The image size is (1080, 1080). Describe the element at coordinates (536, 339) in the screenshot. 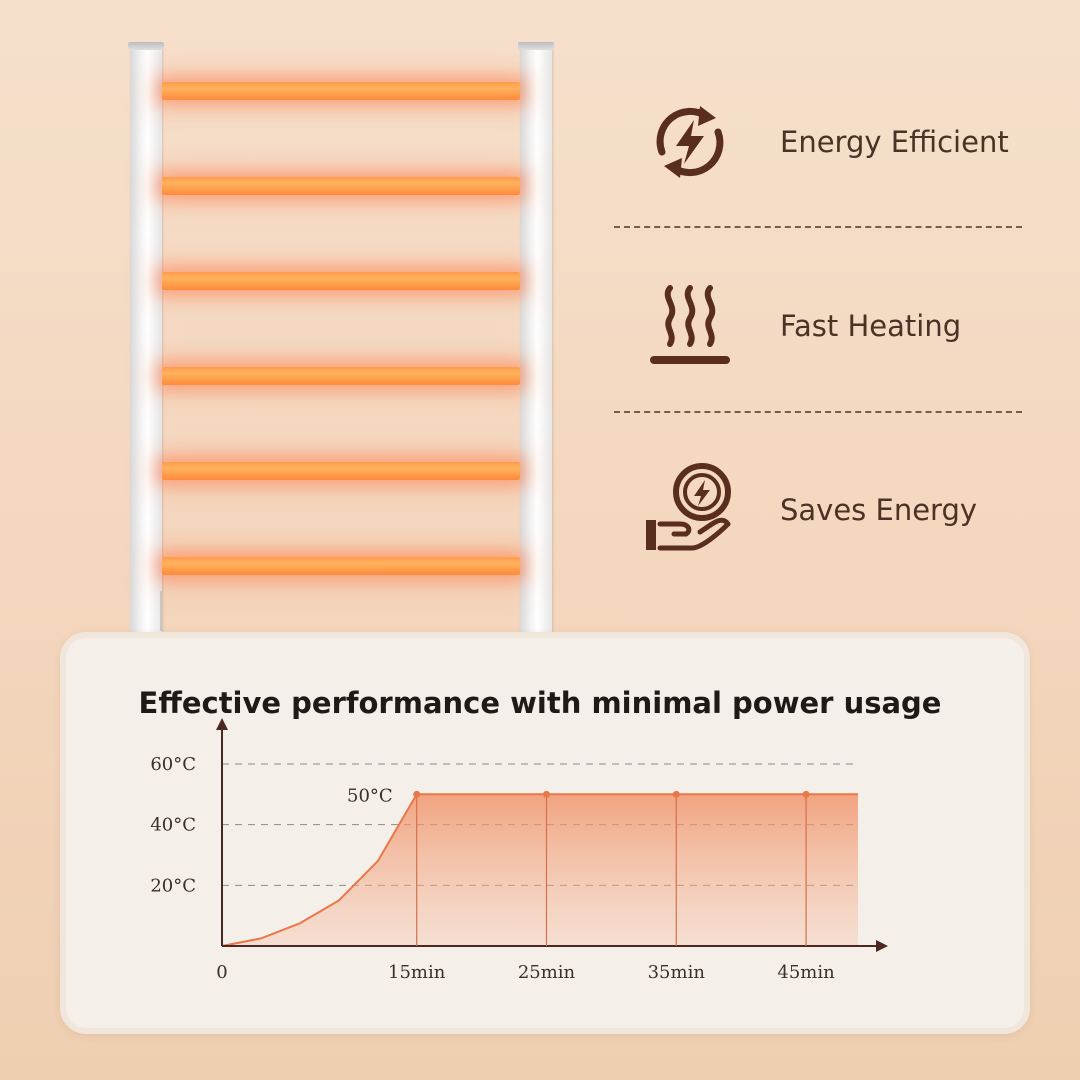

I see `rack-right-rail` at that location.